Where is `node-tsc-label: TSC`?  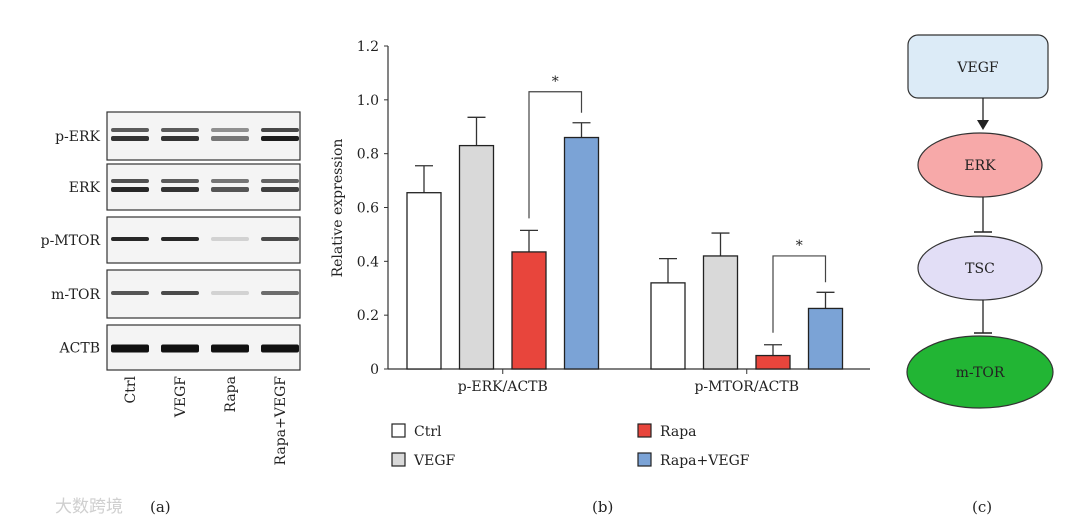 node-tsc-label: TSC is located at coordinates (980, 269).